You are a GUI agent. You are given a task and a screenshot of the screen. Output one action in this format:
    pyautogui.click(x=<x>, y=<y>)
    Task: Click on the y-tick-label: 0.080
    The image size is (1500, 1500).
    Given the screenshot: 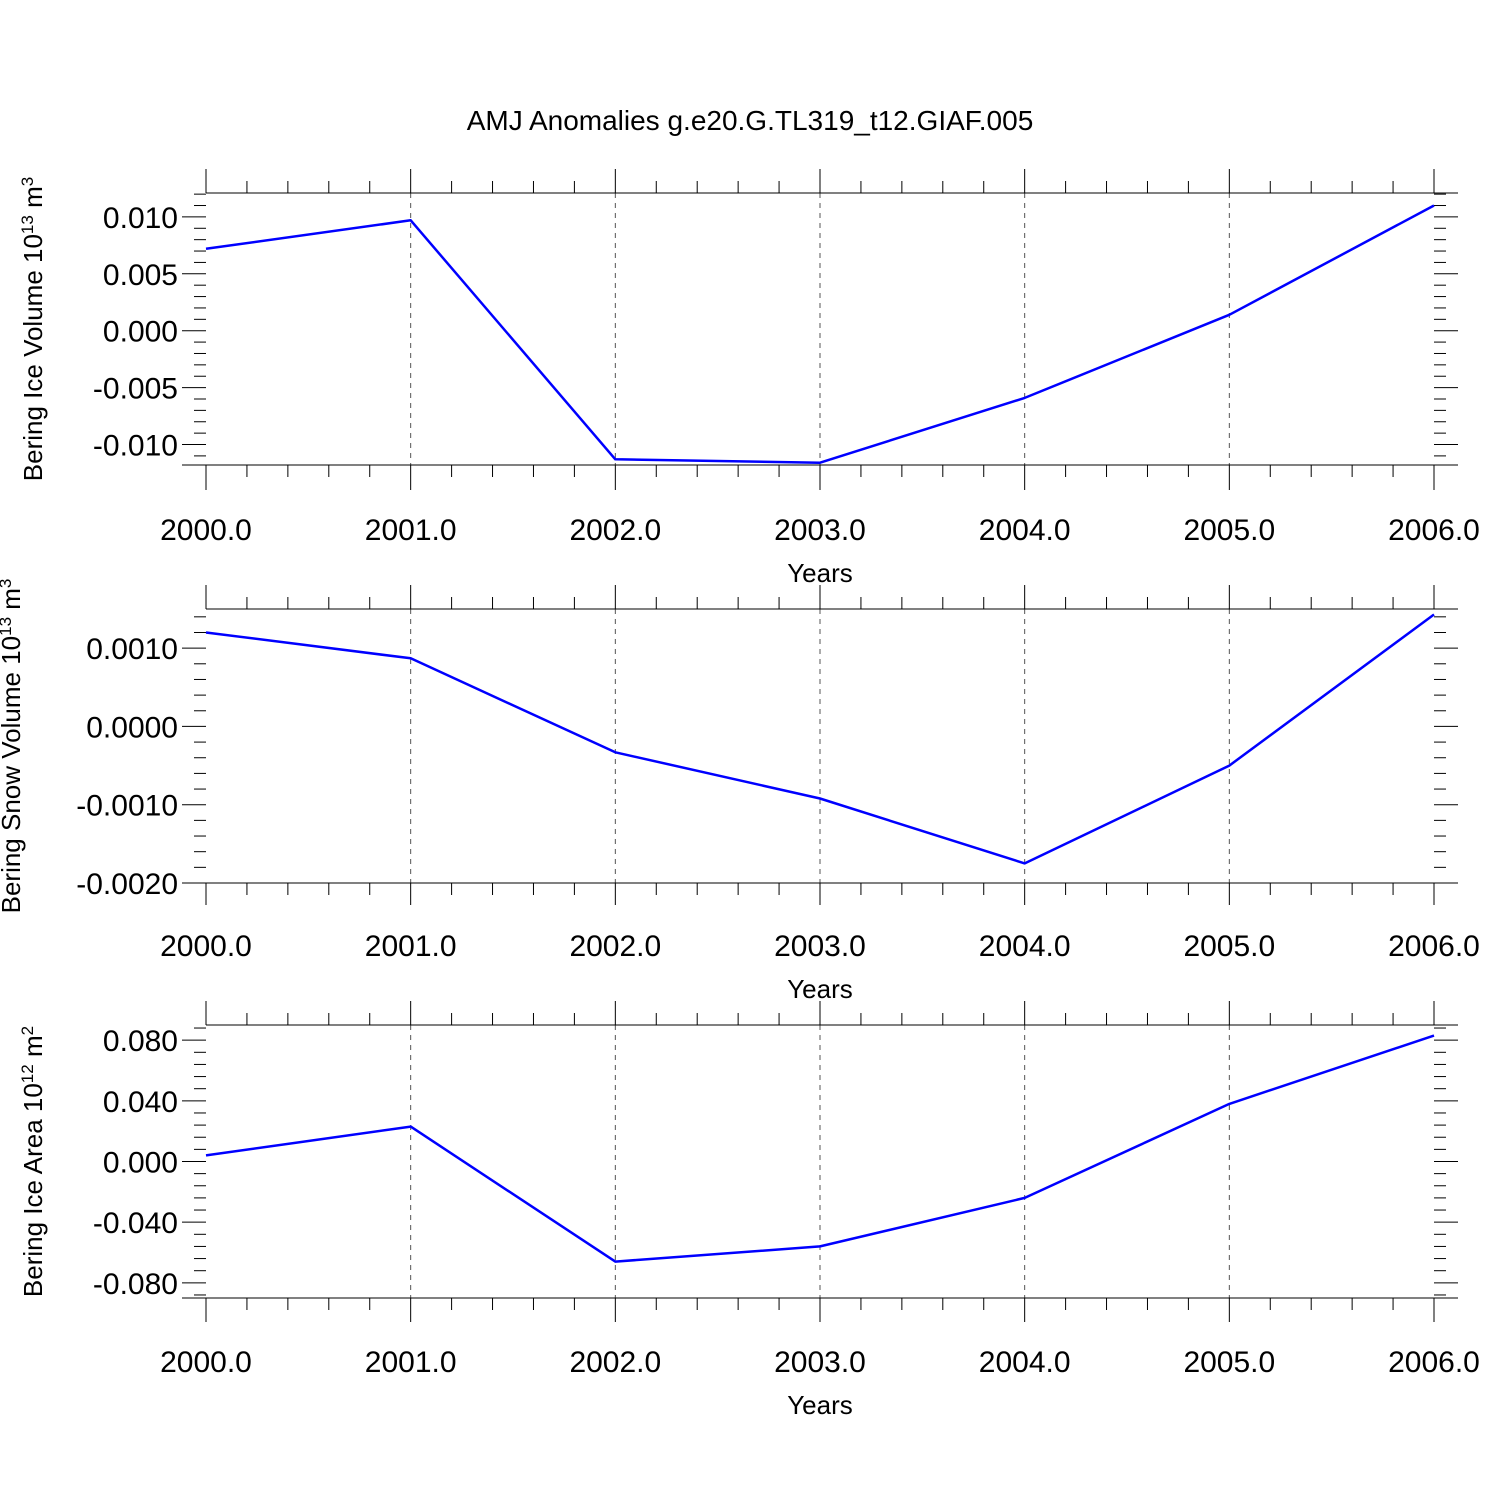 What is the action you would take?
    pyautogui.click(x=140, y=1041)
    